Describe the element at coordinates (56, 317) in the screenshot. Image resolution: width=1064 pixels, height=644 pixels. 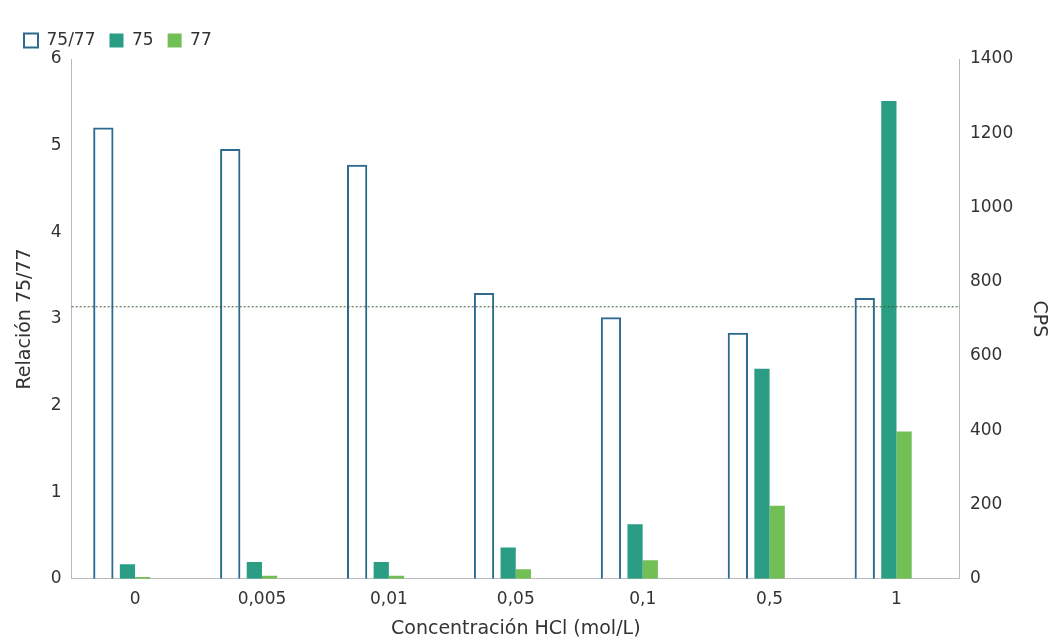
I see `y-tick-label: 3` at that location.